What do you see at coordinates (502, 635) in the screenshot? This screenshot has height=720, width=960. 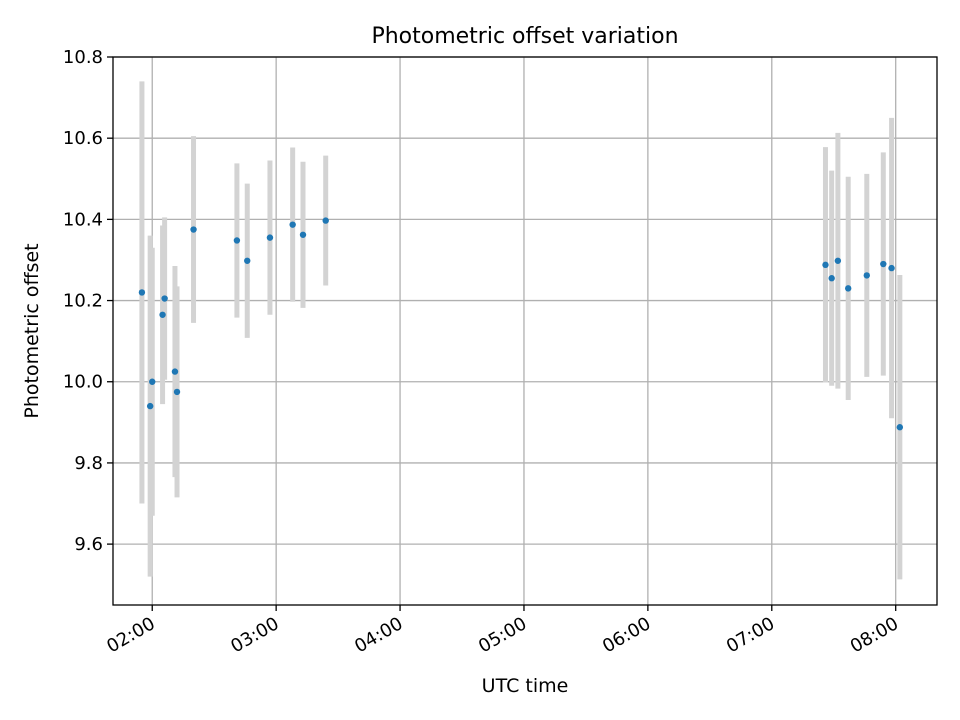 I see `x-tick-label: 05:00` at bounding box center [502, 635].